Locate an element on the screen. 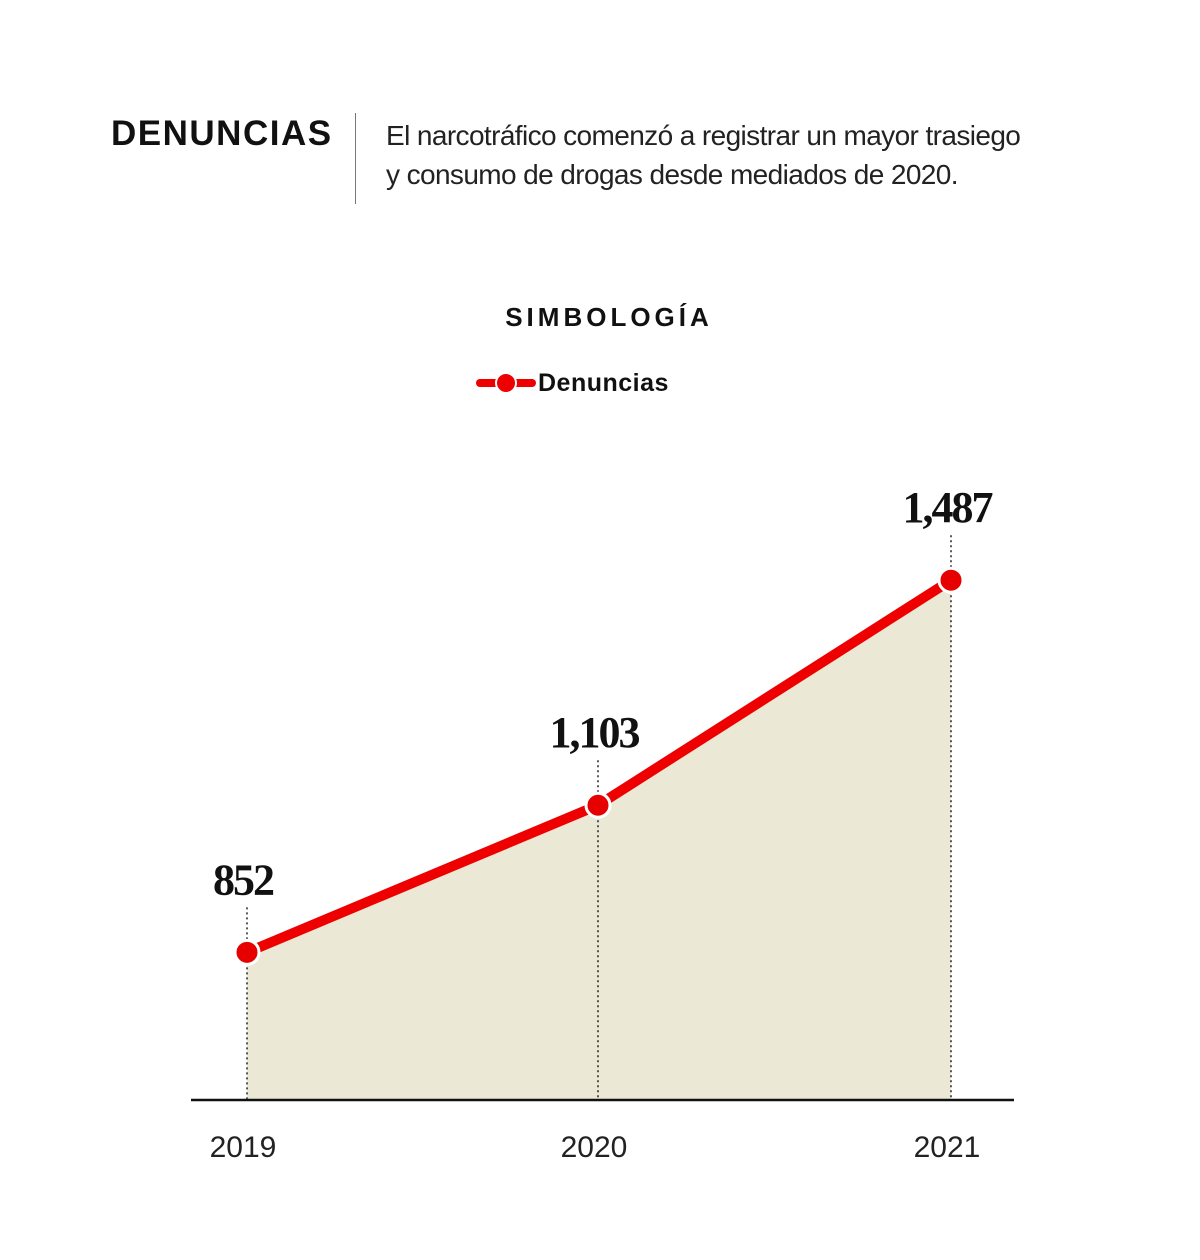 This screenshot has width=1200, height=1260. legend-line-marker-icon is located at coordinates (506, 383).